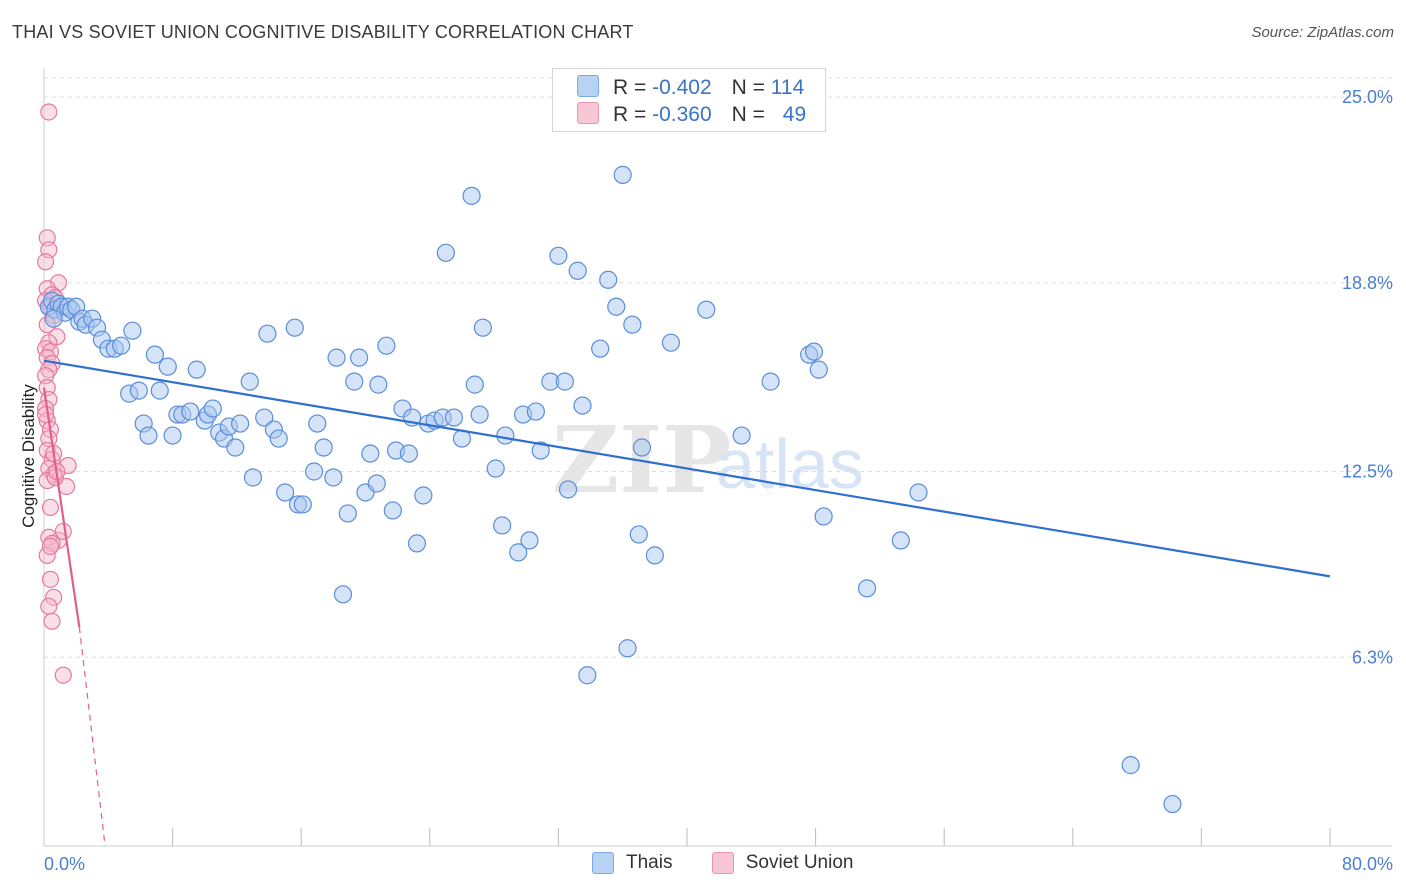  What do you see at coordinates (649, 862) in the screenshot?
I see `legend-label-thais: Thais` at bounding box center [649, 862].